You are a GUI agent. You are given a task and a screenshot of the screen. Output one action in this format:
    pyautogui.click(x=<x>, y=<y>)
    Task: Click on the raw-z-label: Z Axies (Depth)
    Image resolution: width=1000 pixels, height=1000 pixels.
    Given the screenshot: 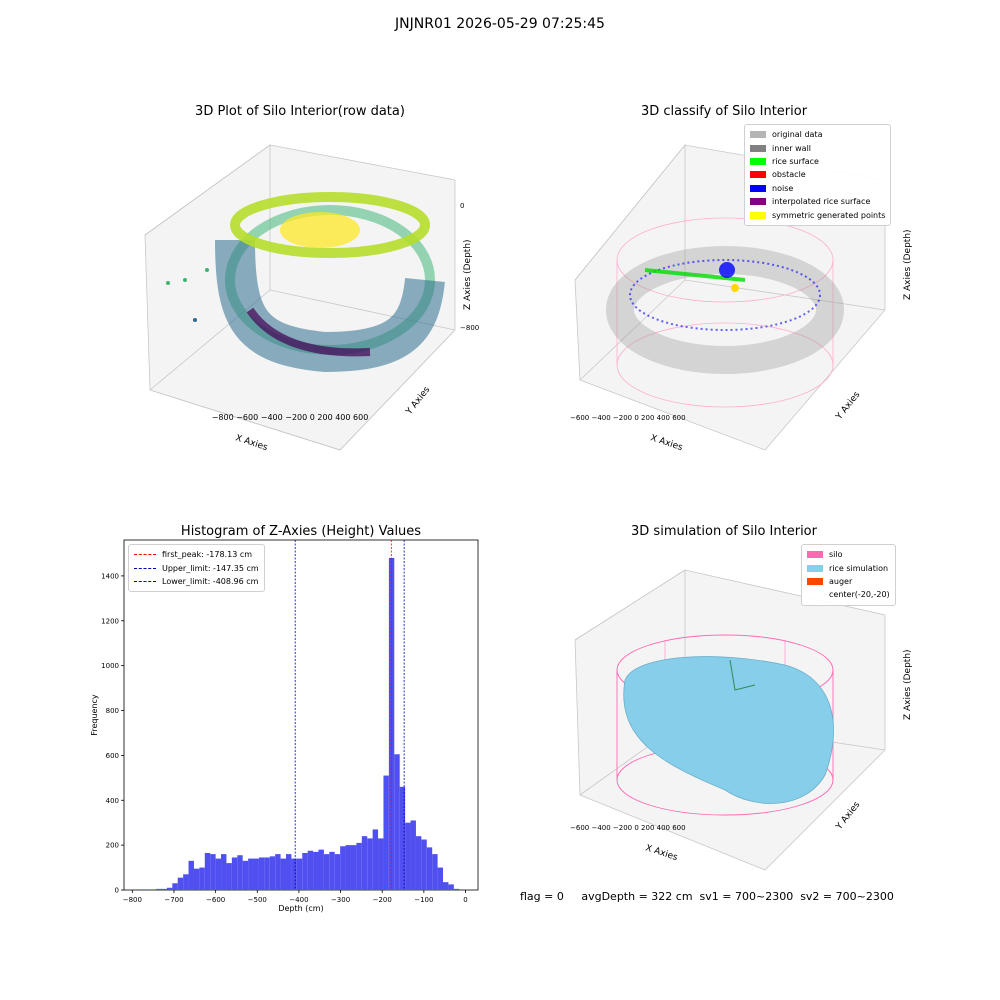 What is the action you would take?
    pyautogui.click(x=468, y=274)
    